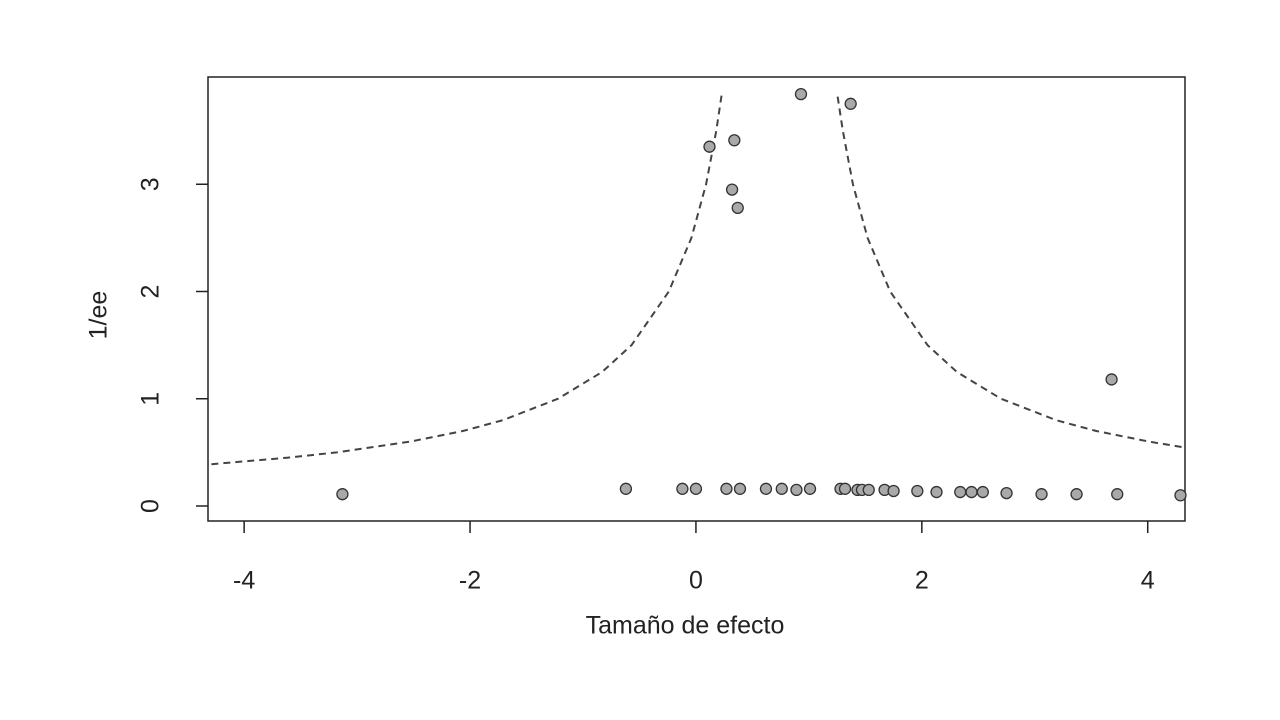 The image size is (1280, 720). Describe the element at coordinates (470, 581) in the screenshot. I see `x-tick-label: -2` at that location.